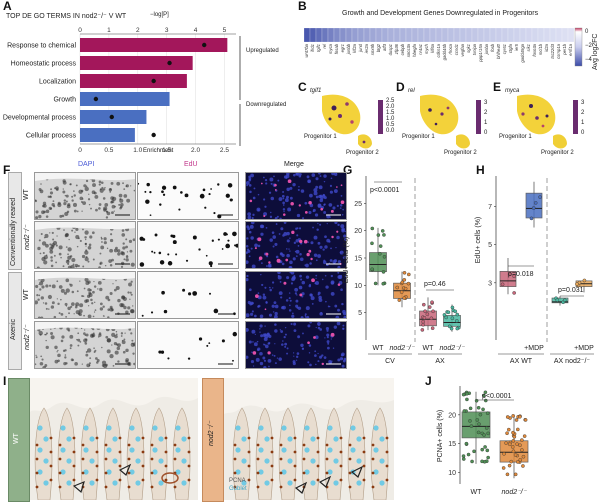 The height and width of the screenshot is (503, 600). Describe the element at coordinates (309, 439) in the screenshot. I see `ihc-image-nod2` at that location.